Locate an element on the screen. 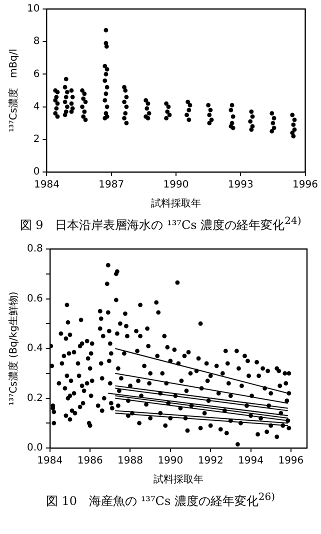 The image size is (321, 534). y-axis-title: ¹³⁷Cs濃度 mBq/l is located at coordinates (14, 90).